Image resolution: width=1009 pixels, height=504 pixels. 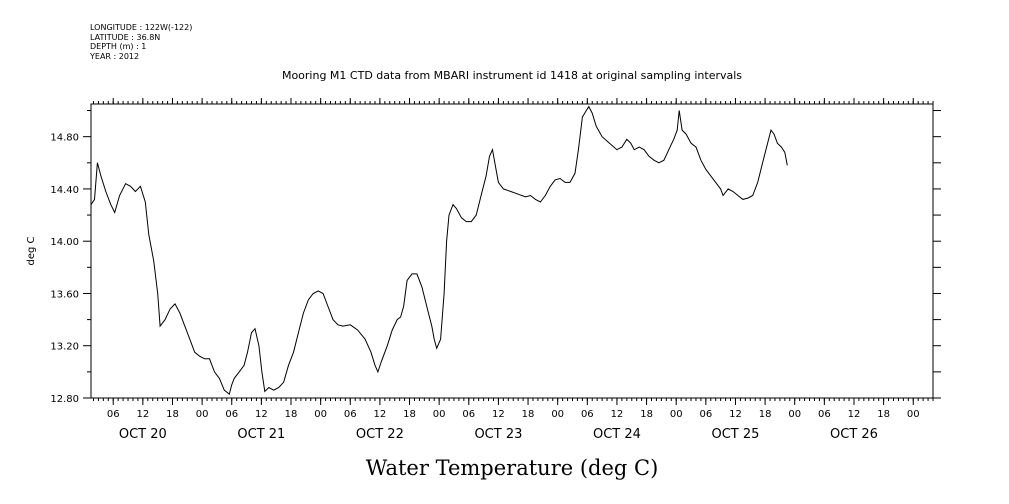 What do you see at coordinates (64, 190) in the screenshot?
I see `y-tick-label: 14.40` at bounding box center [64, 190].